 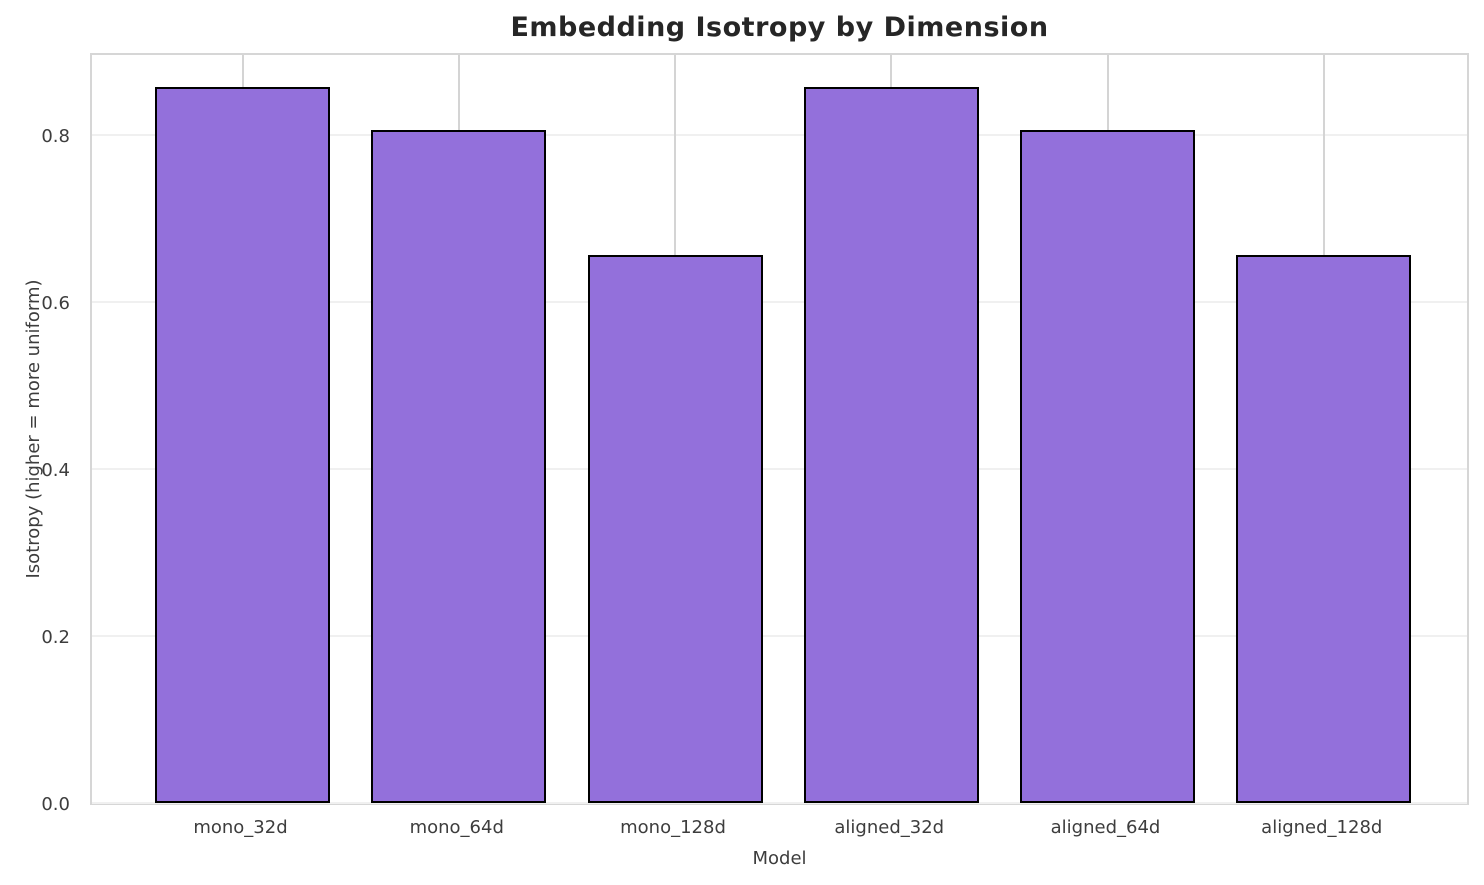 What do you see at coordinates (55, 136) in the screenshot?
I see `y-tick-label: 0.8` at bounding box center [55, 136].